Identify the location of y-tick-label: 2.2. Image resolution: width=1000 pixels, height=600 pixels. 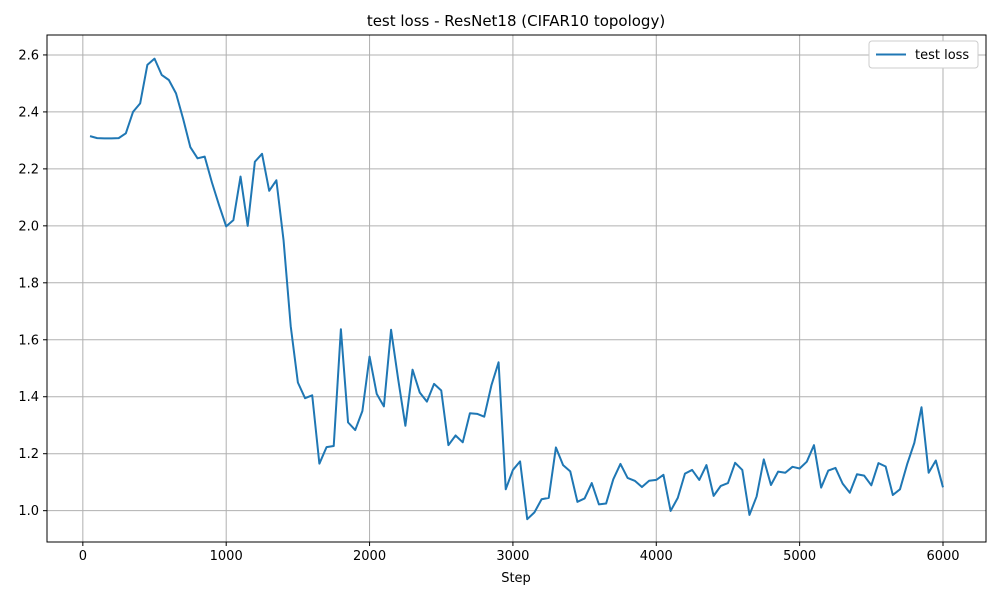
(28, 169).